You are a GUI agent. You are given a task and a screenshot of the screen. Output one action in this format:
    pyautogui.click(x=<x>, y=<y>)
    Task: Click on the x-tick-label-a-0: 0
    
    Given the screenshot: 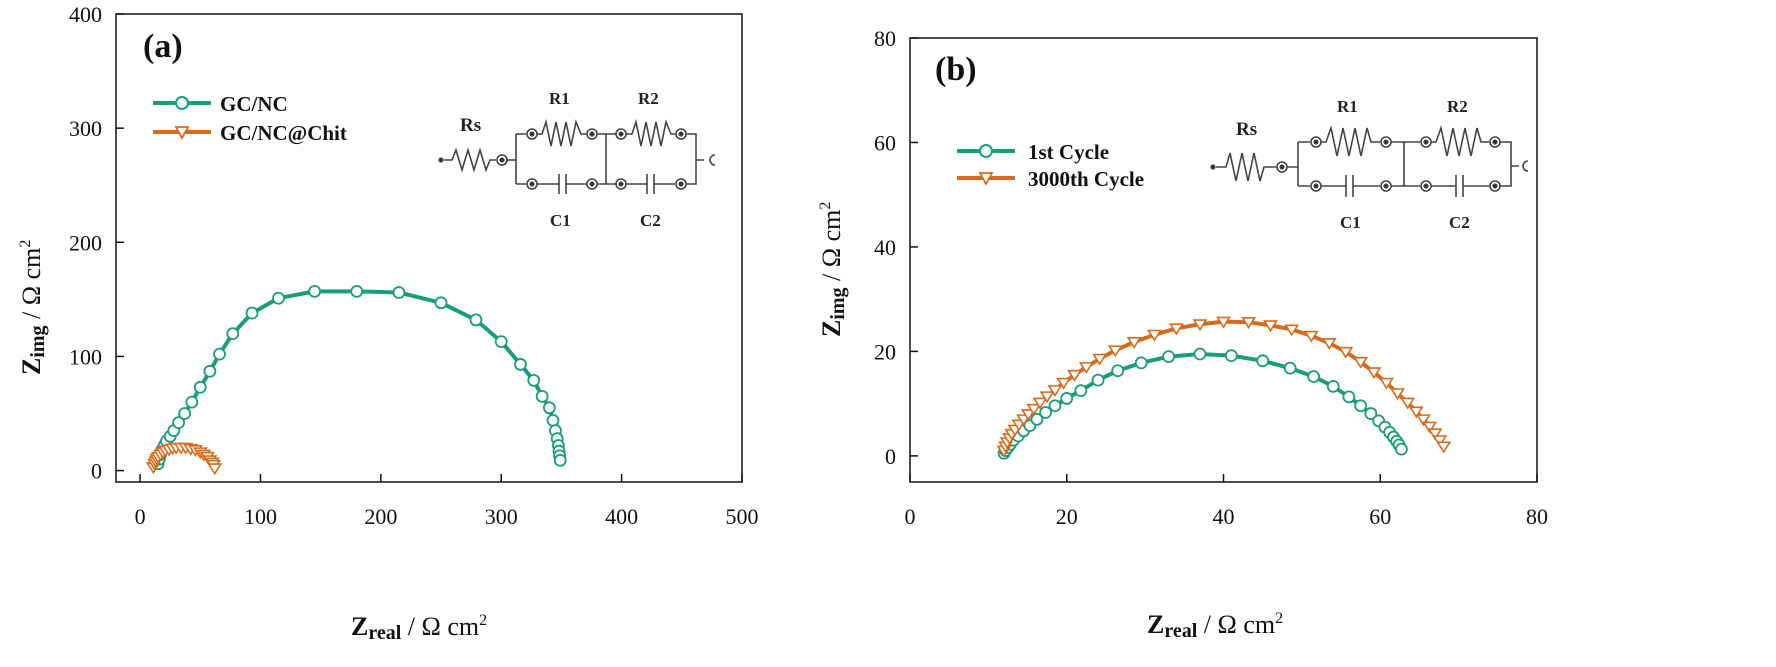 What is the action you would take?
    pyautogui.click(x=140, y=516)
    